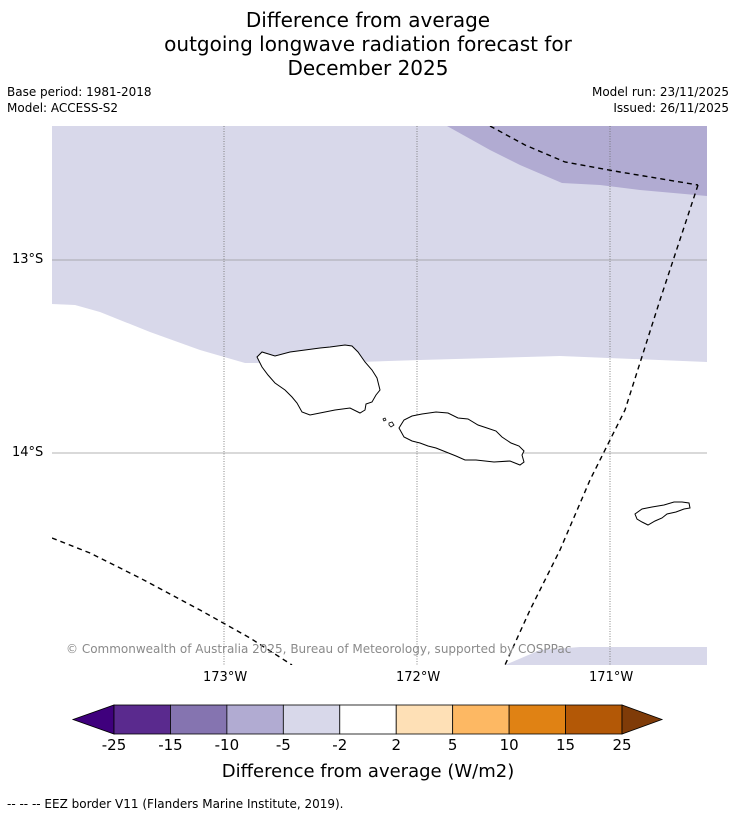  Describe the element at coordinates (391, 424) in the screenshot. I see `island-manono` at that location.